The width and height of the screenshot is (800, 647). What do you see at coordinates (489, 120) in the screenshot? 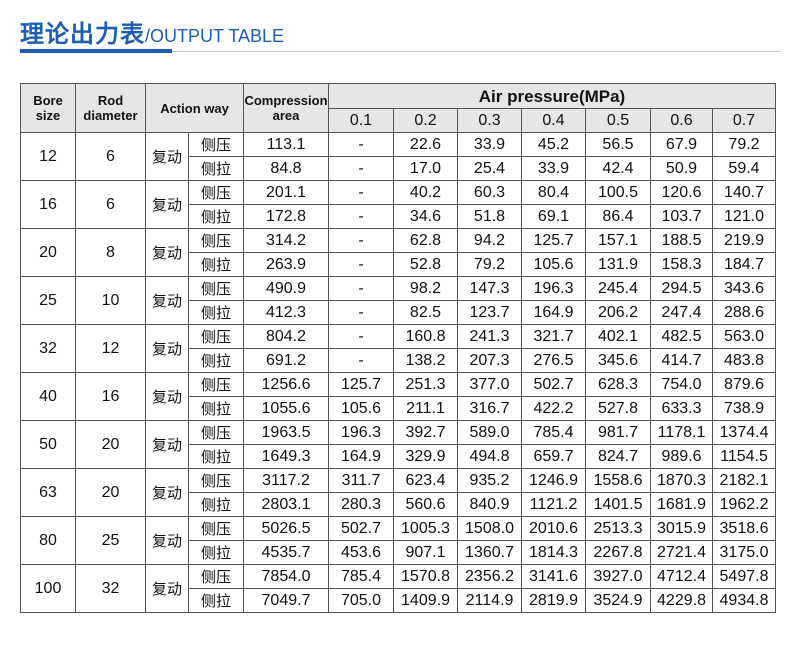
I see `pressure-cell: 0.3` at bounding box center [489, 120].